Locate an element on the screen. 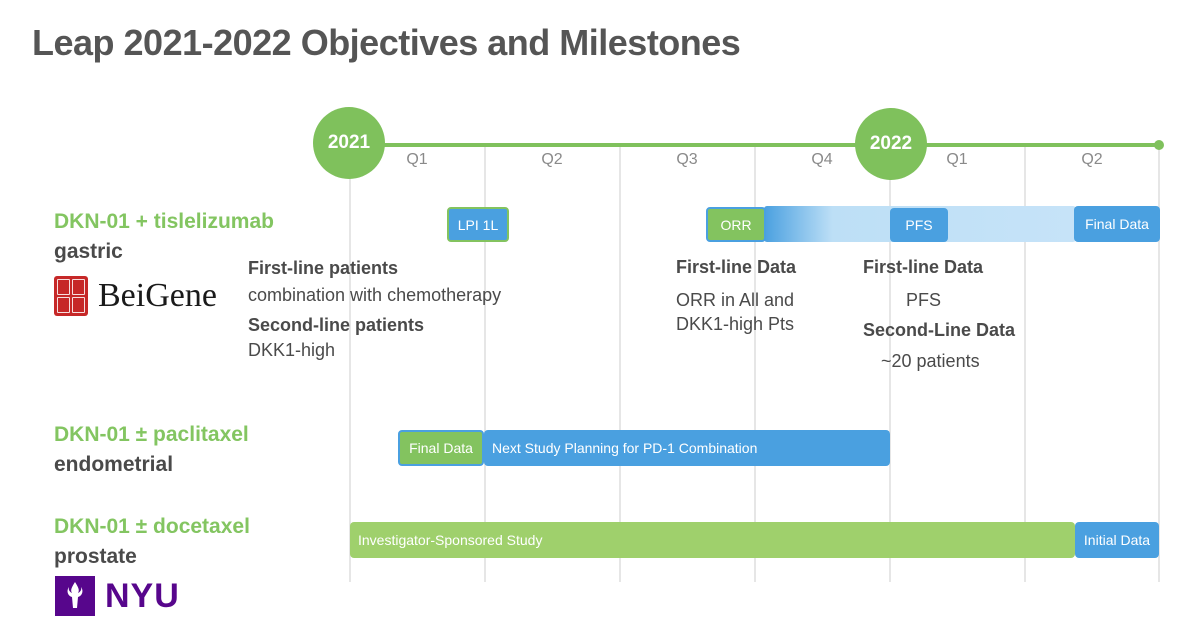  note-pfs: PFS is located at coordinates (924, 300).